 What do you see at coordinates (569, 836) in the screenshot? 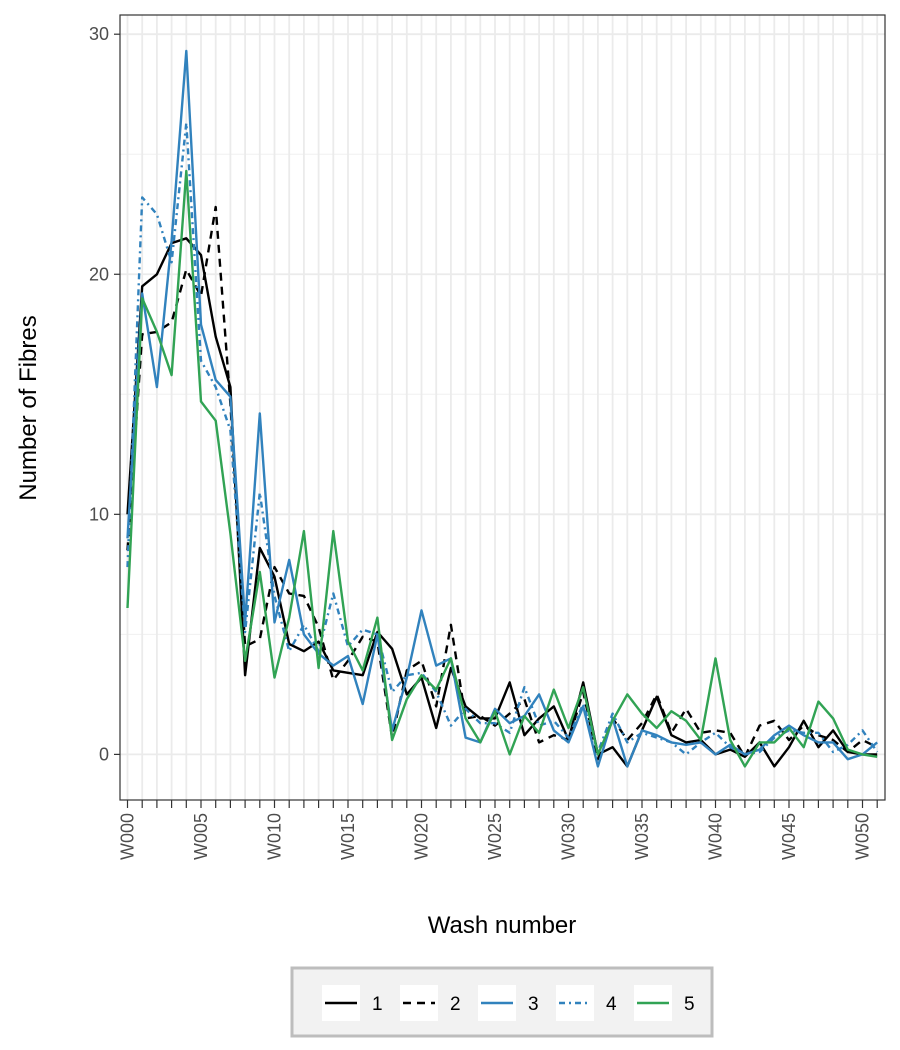
I see `x-tick-label: W030` at bounding box center [569, 836].